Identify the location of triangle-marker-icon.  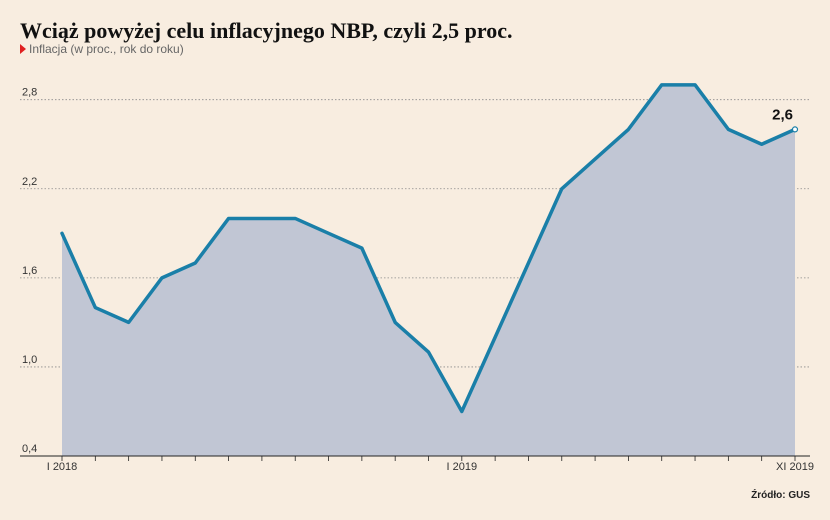
(23, 49).